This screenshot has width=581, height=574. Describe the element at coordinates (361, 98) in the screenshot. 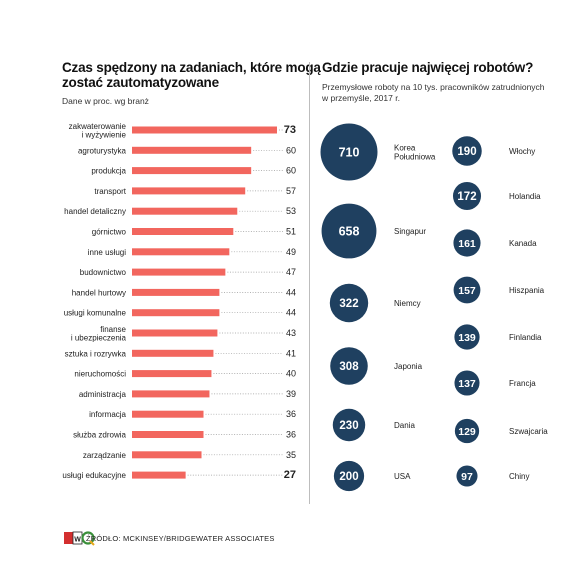

I see `right-chart-subtitle-line2: w przemyśle, 2017 r.` at that location.